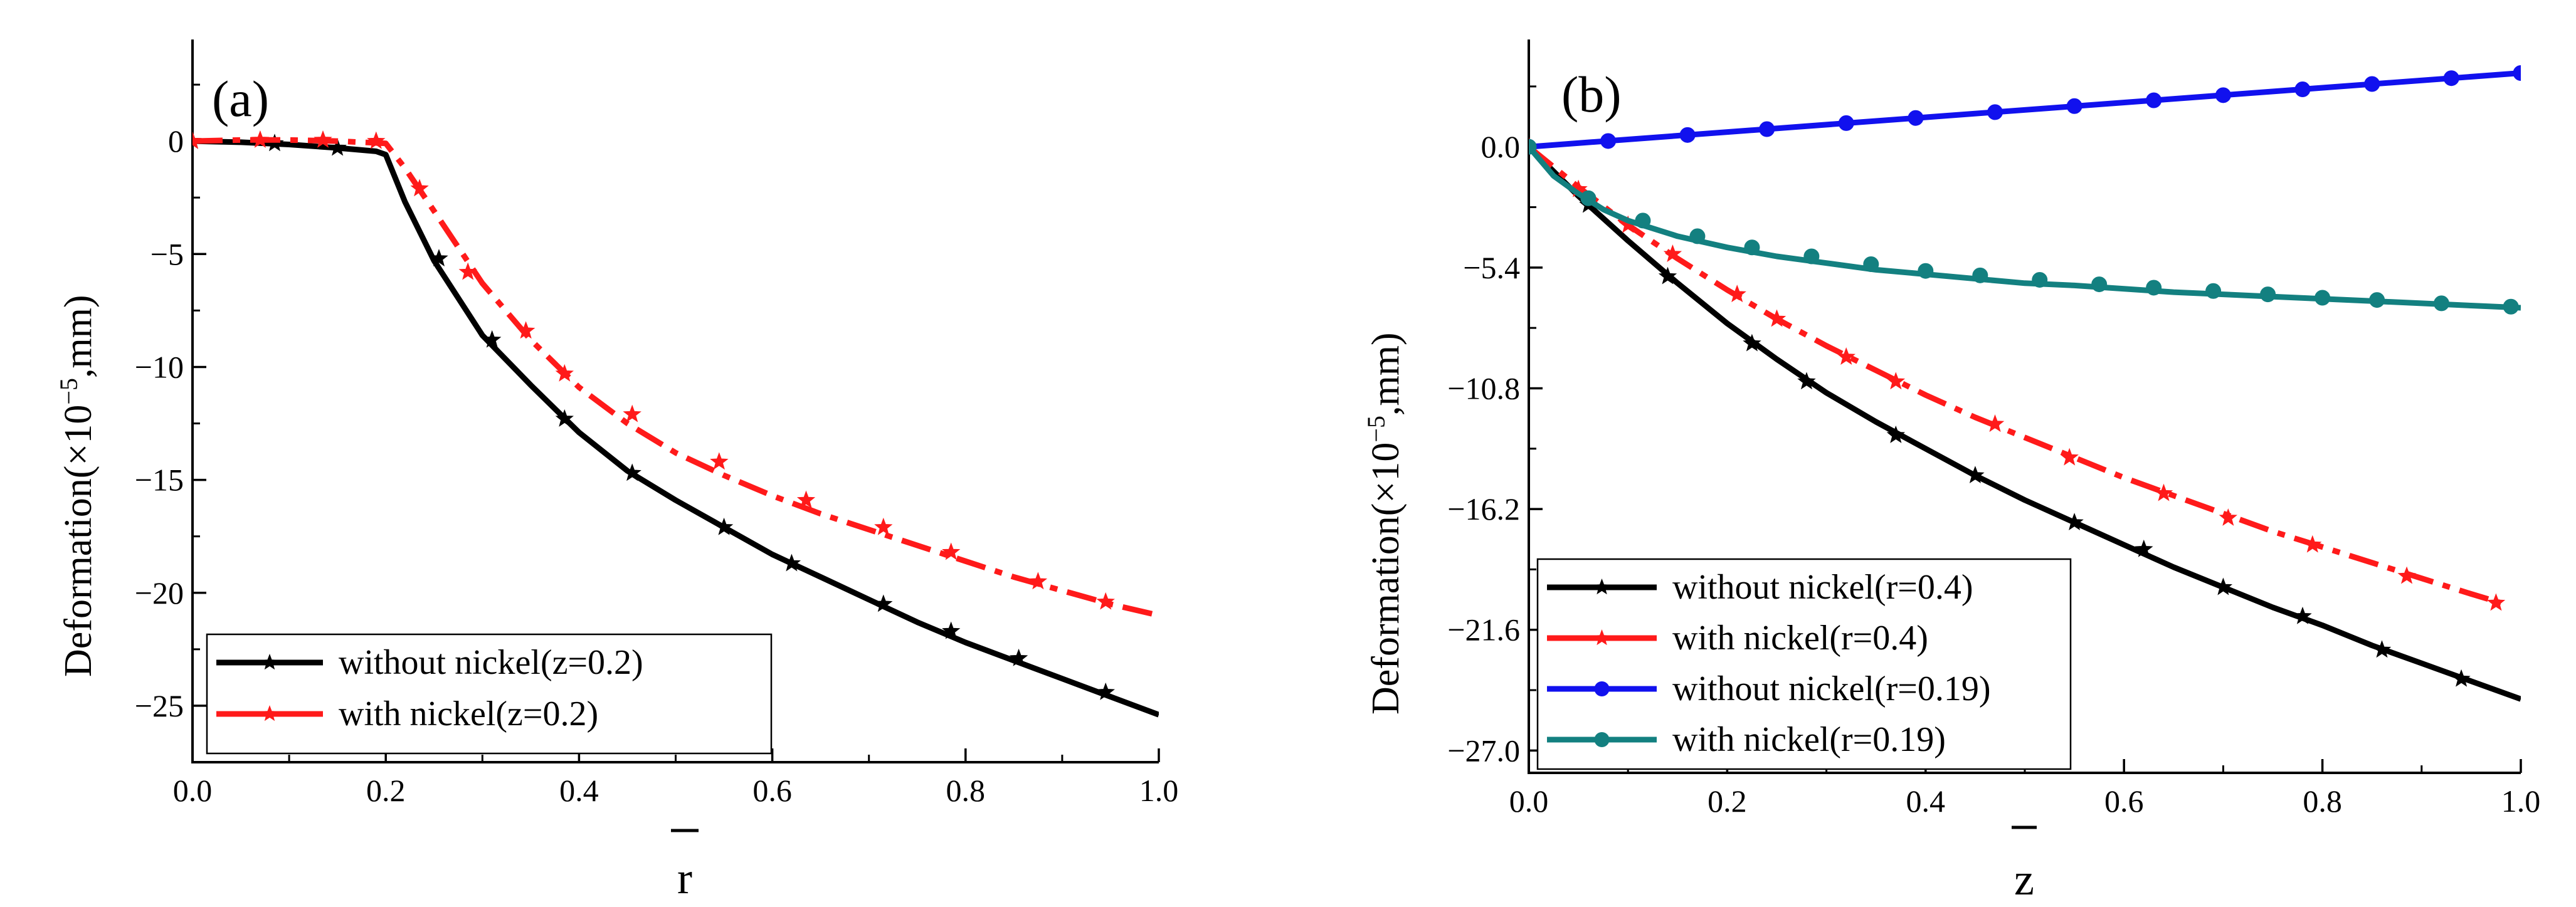 The image size is (2576, 907). I want to click on y-tick-label-b: −21.6, so click(1484, 629).